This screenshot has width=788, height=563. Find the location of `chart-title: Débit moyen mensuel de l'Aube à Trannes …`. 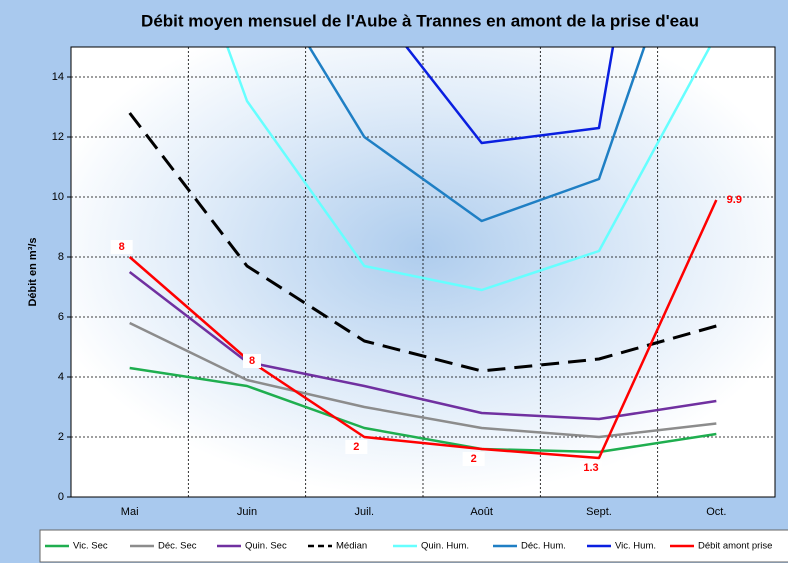

chart-title: Débit moyen mensuel de l'Aube à Trannes … is located at coordinates (420, 20).